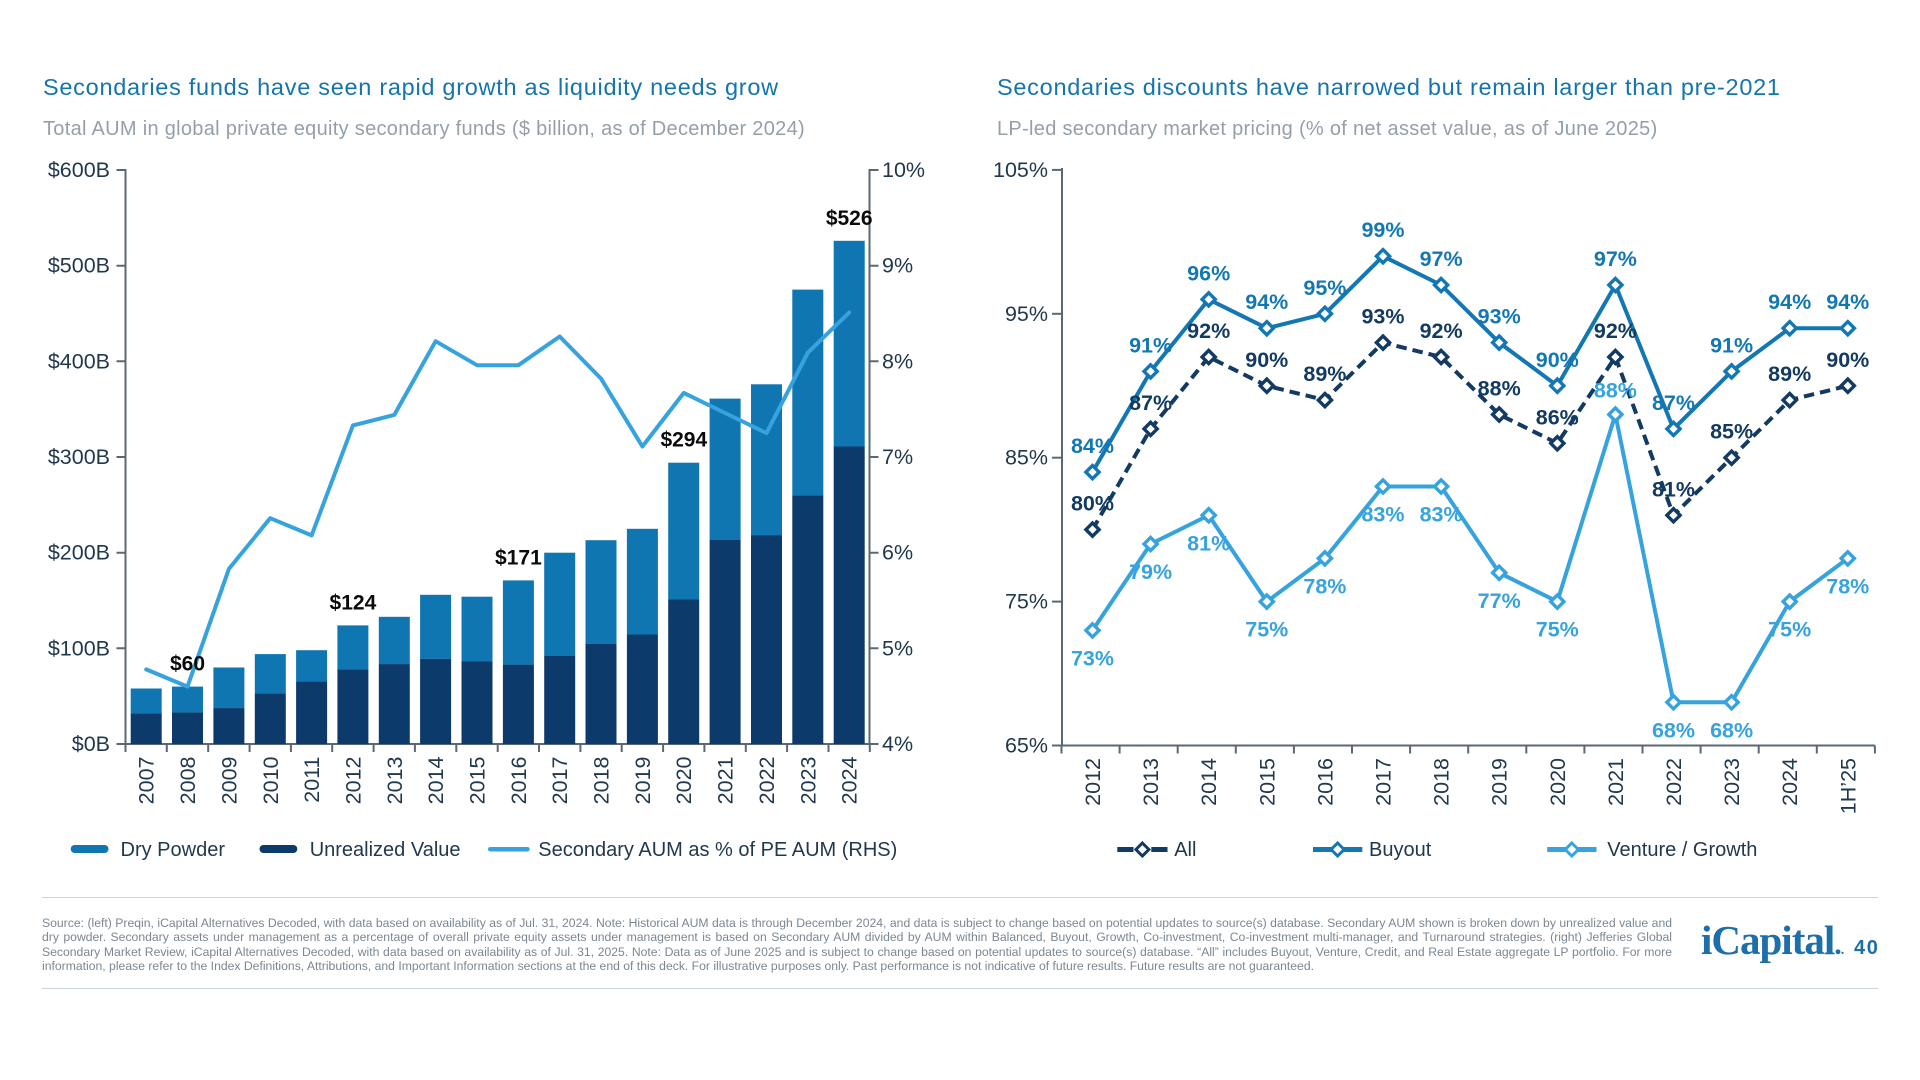 This screenshot has width=1920, height=1080. Describe the element at coordinates (1092, 504) in the screenshot. I see `svg-text: 80%` at that location.